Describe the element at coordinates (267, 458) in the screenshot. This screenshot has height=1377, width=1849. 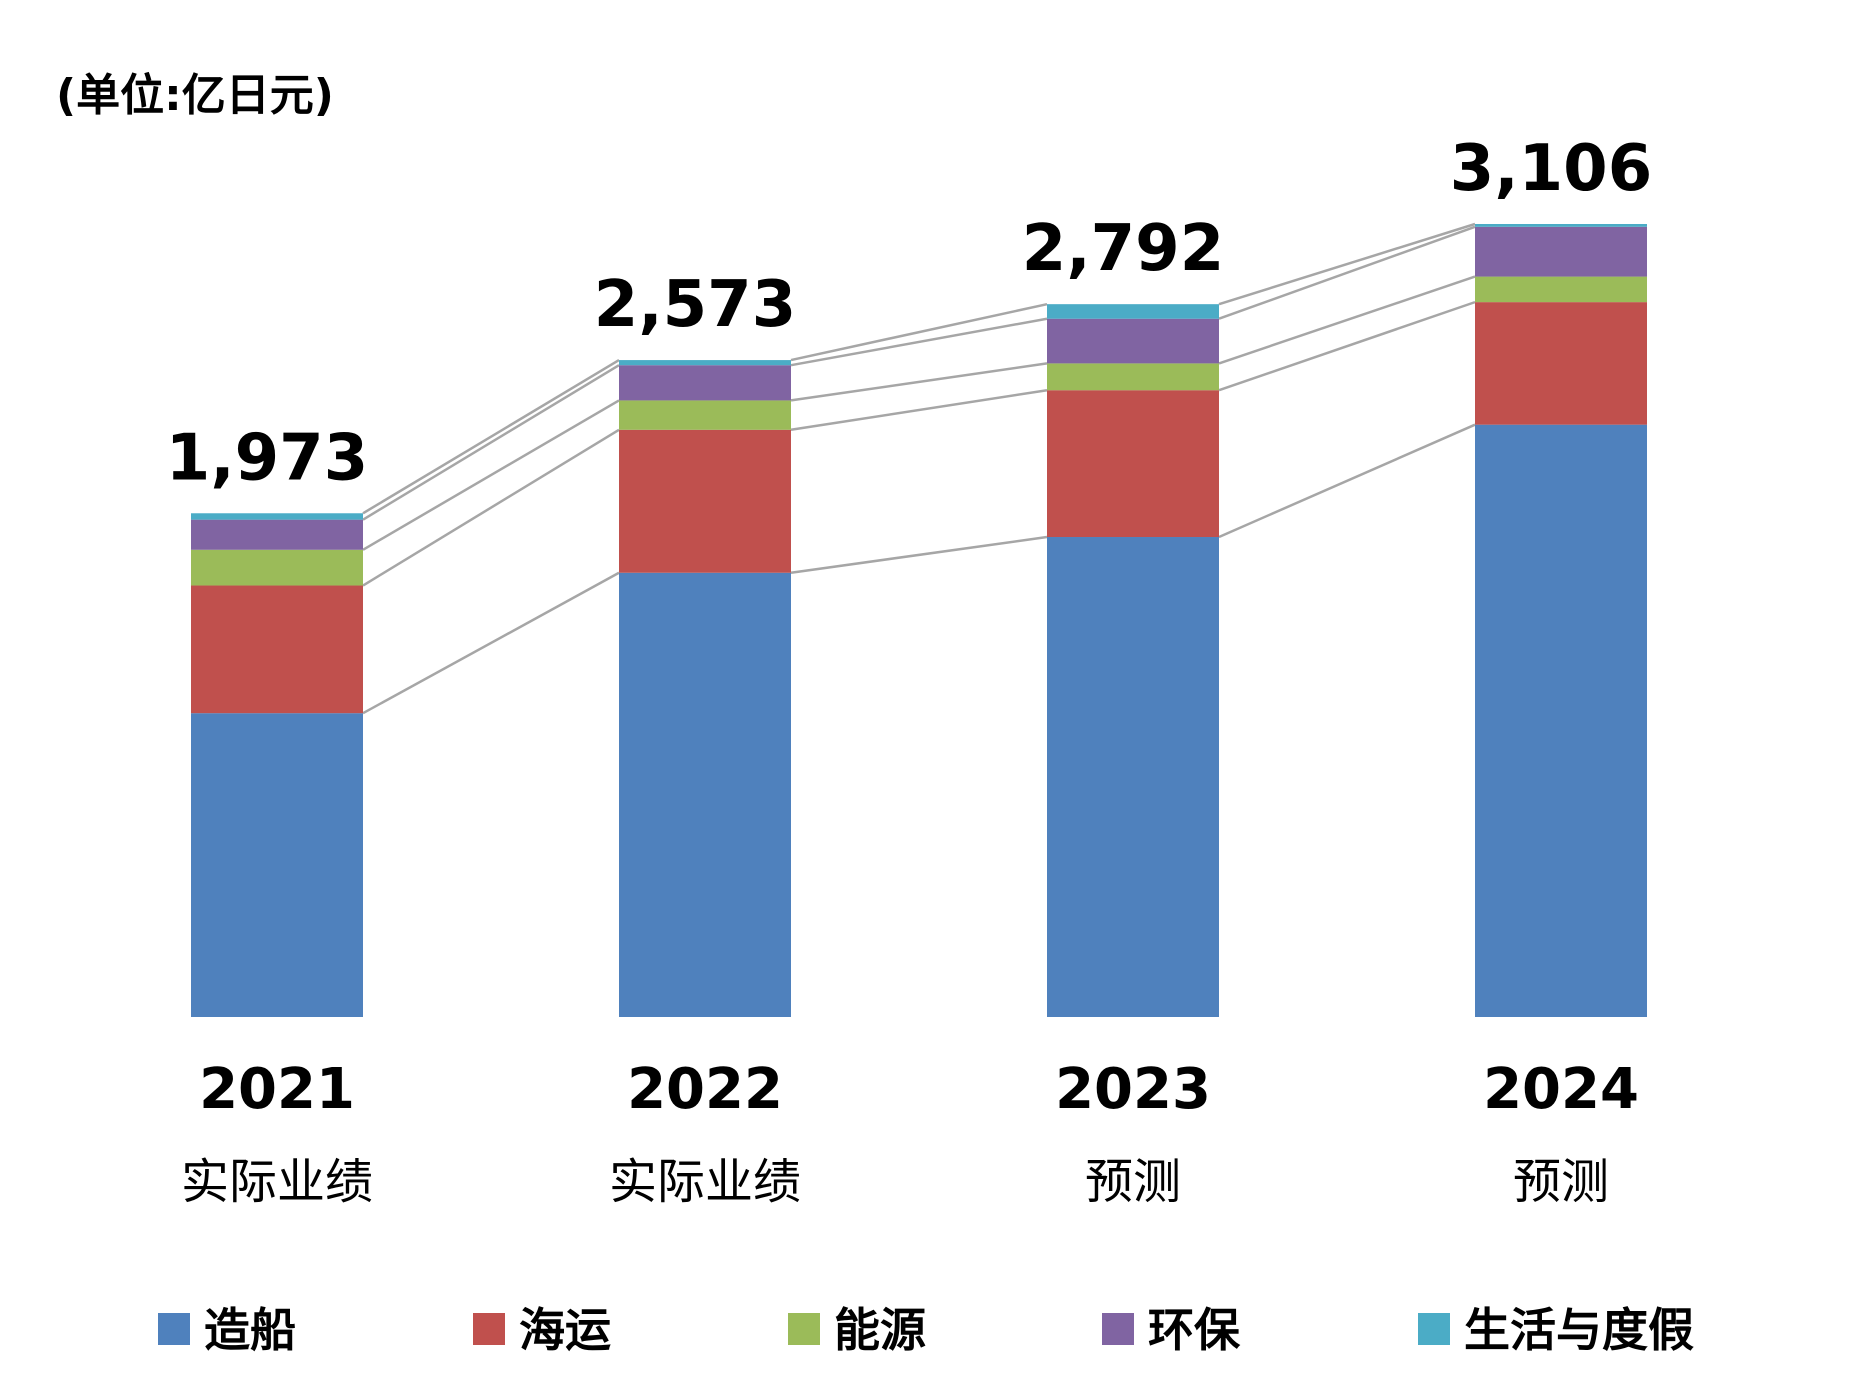
I see `total-label: 1,973` at that location.